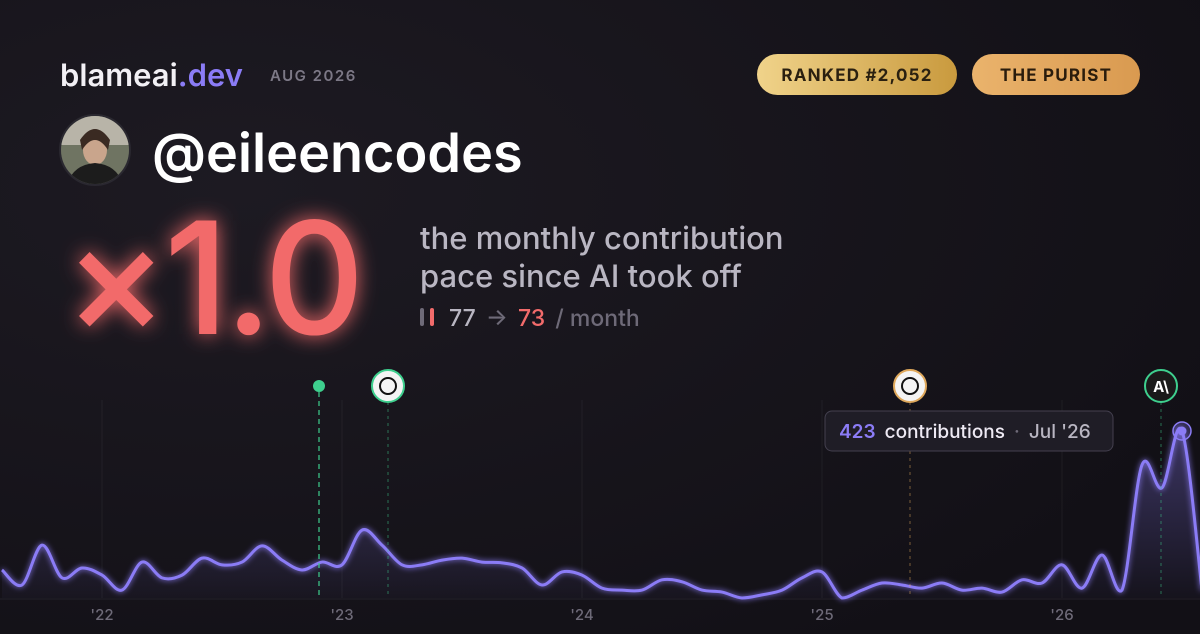 This screenshot has height=634, width=1200. Describe the element at coordinates (821, 614) in the screenshot. I see `x-tick-label: '25` at that location.